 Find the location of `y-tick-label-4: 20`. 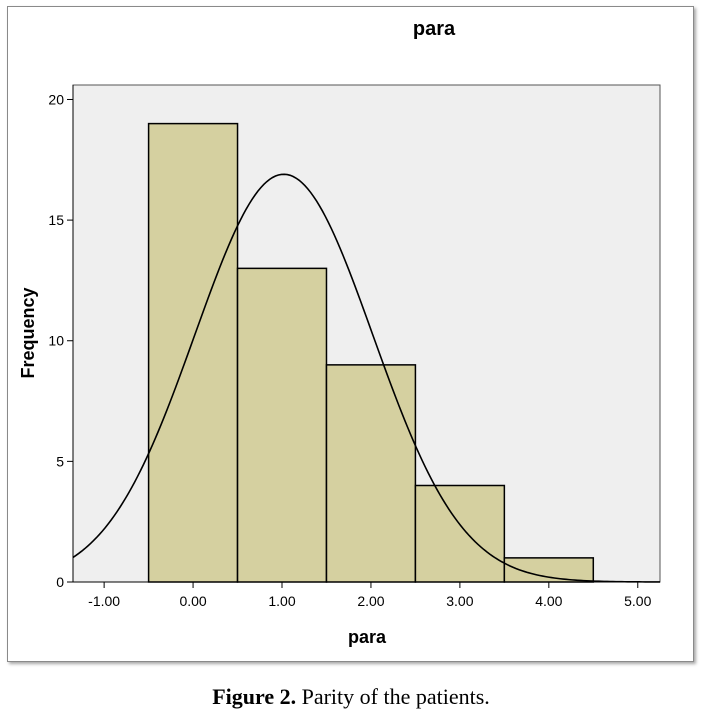

y-tick-label-4: 20 is located at coordinates (56, 99).